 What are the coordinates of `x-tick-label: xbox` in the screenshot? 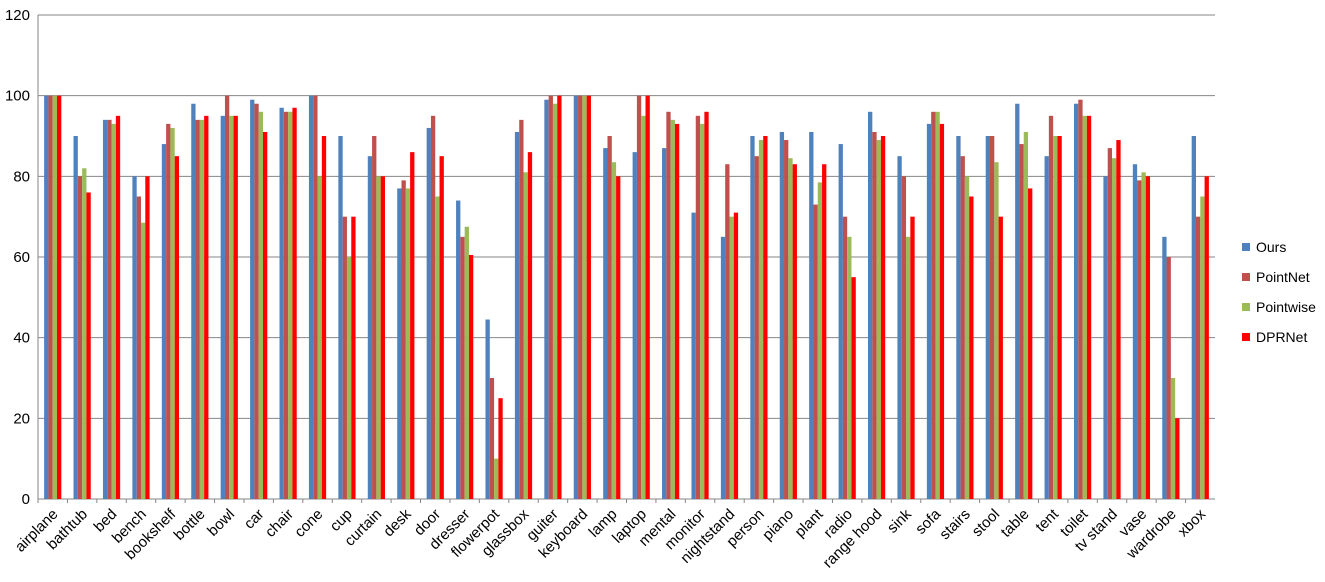 It's located at (1192, 522).